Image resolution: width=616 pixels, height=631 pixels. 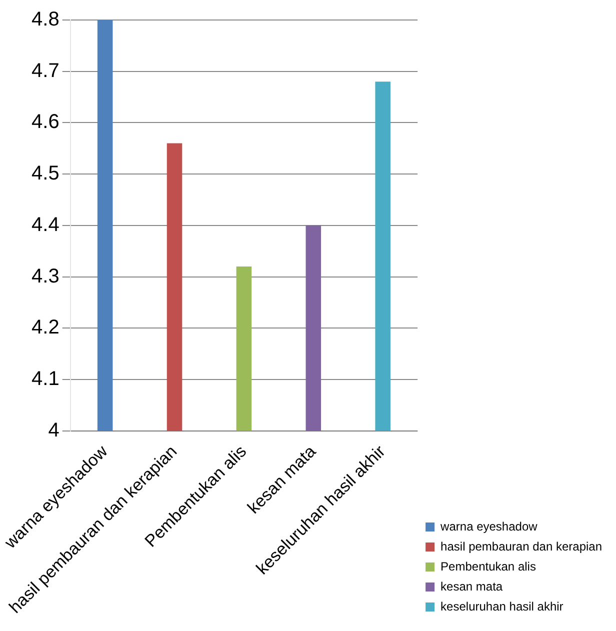 I want to click on legend-label: Pembentukan alis, so click(x=488, y=566).